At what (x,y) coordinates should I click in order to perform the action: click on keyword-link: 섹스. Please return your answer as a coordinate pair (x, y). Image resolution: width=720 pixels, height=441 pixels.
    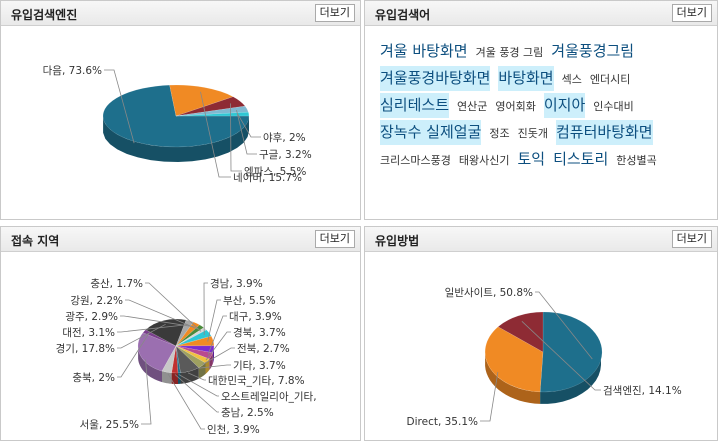
    Looking at the image, I should click on (571, 79).